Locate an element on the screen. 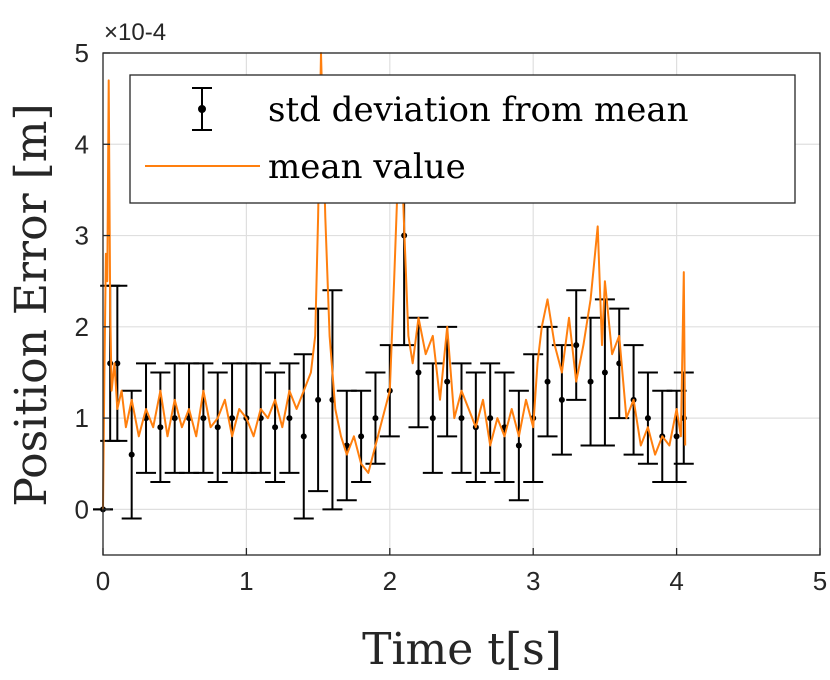  x-tick-label: 5 is located at coordinates (820, 581).